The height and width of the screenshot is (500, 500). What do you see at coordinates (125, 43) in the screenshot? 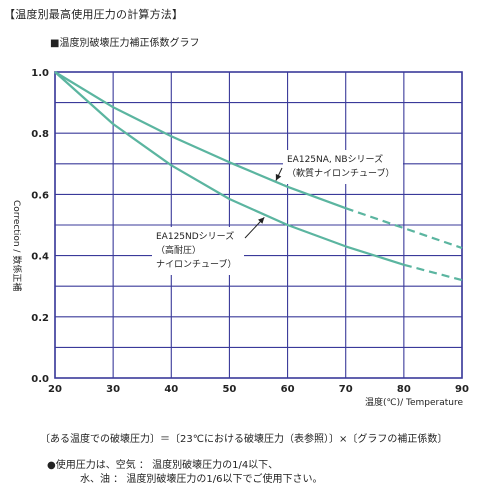
I see `chart-subtitle: ■温度別破壊圧力補正係数グラフ` at bounding box center [125, 43].